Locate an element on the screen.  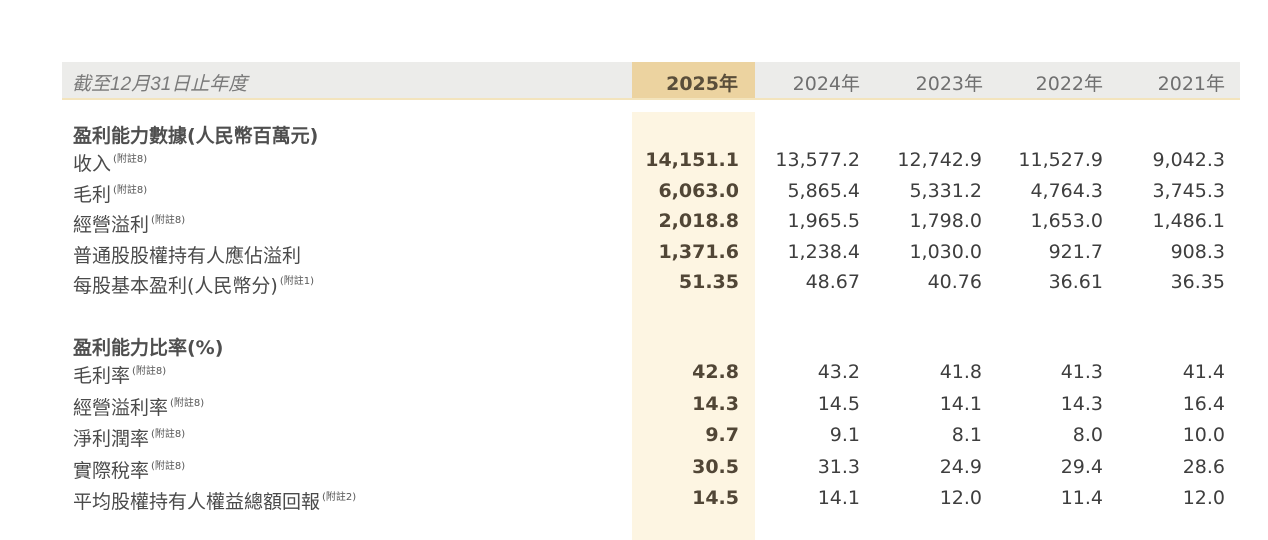
row-label: 收入 (附註8) is located at coordinates (110, 162).